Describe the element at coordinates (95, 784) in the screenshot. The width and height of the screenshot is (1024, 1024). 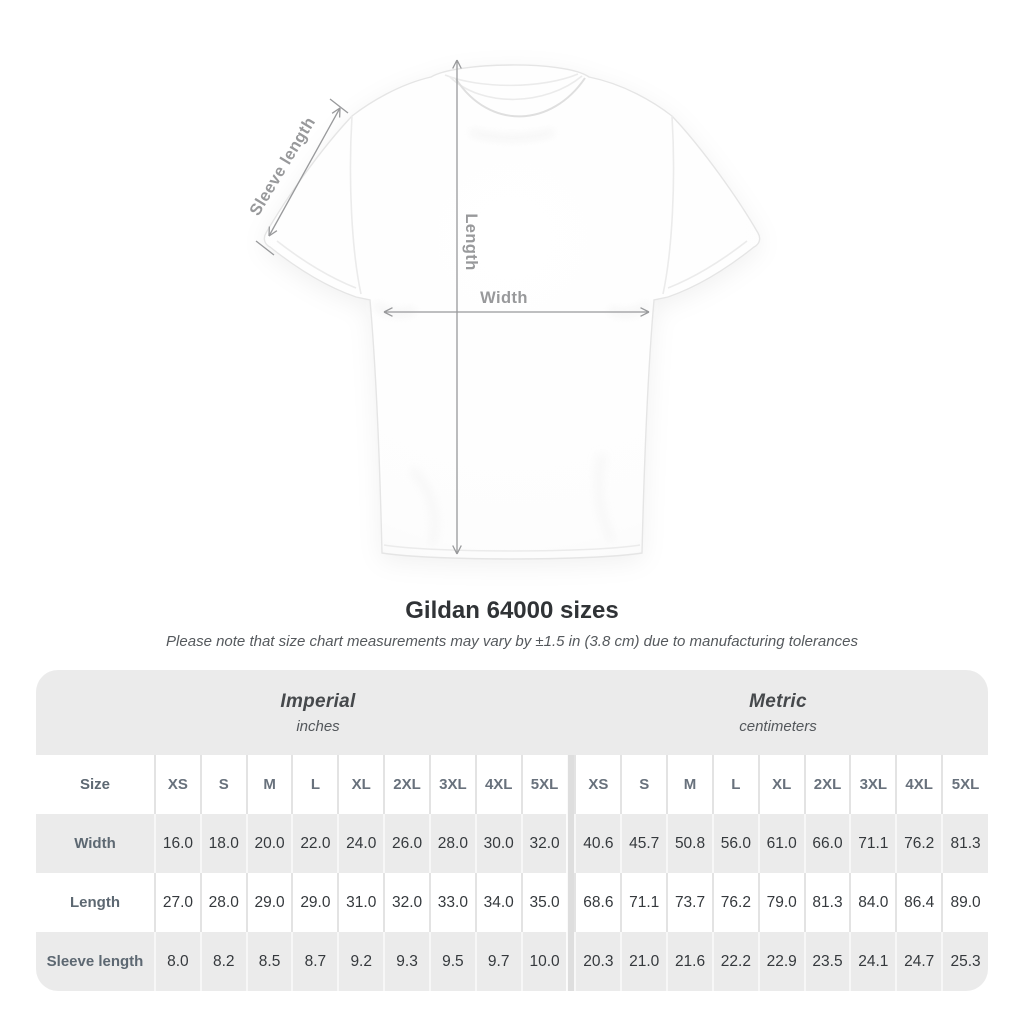
I see `size-header: Size` at that location.